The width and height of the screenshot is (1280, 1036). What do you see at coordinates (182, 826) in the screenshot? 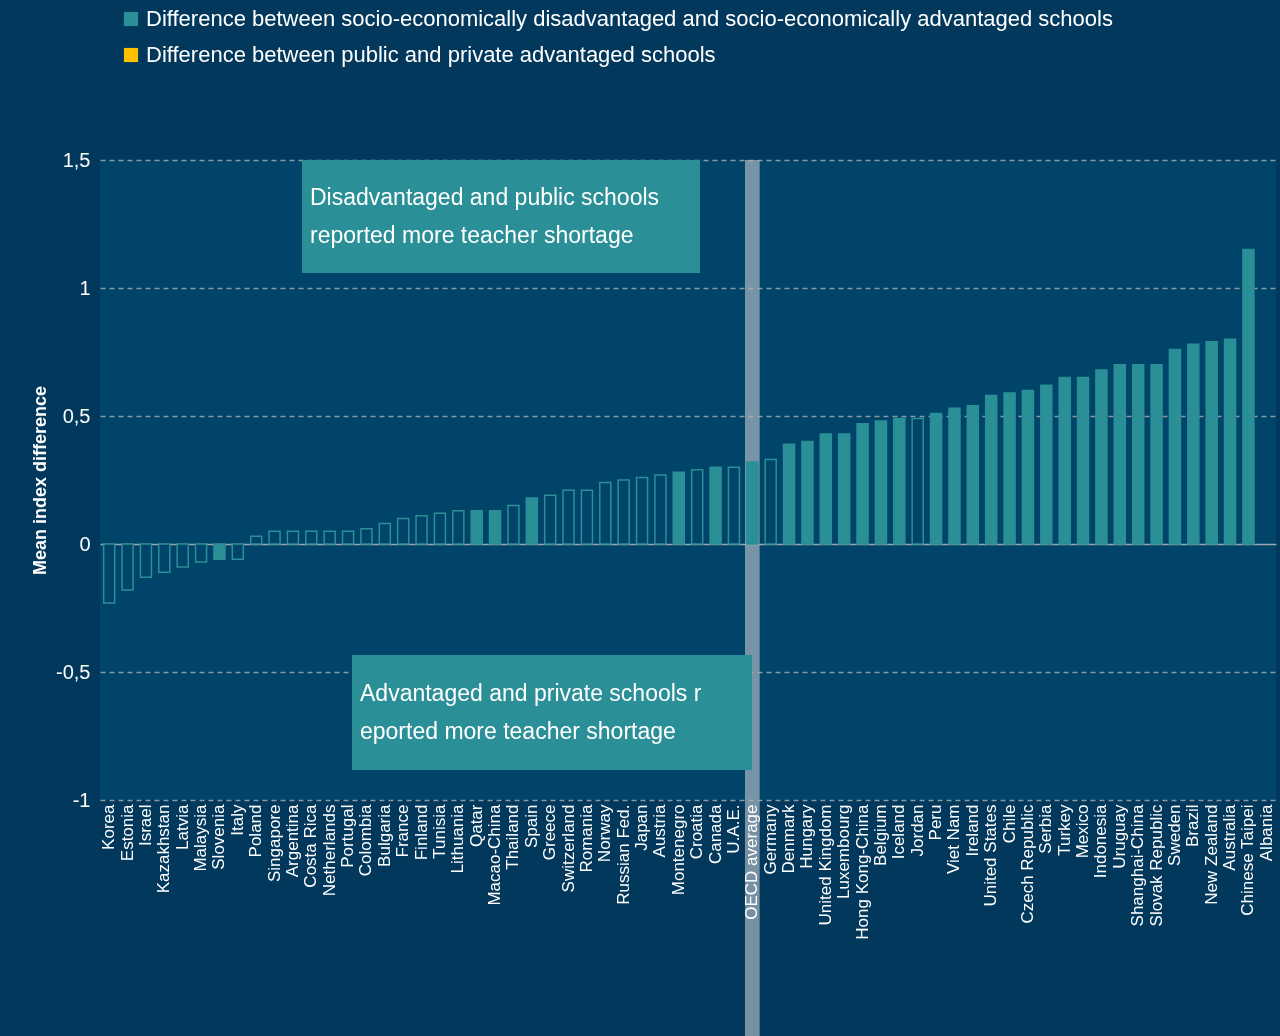
I see `x-tick-label: Latvia` at bounding box center [182, 826].